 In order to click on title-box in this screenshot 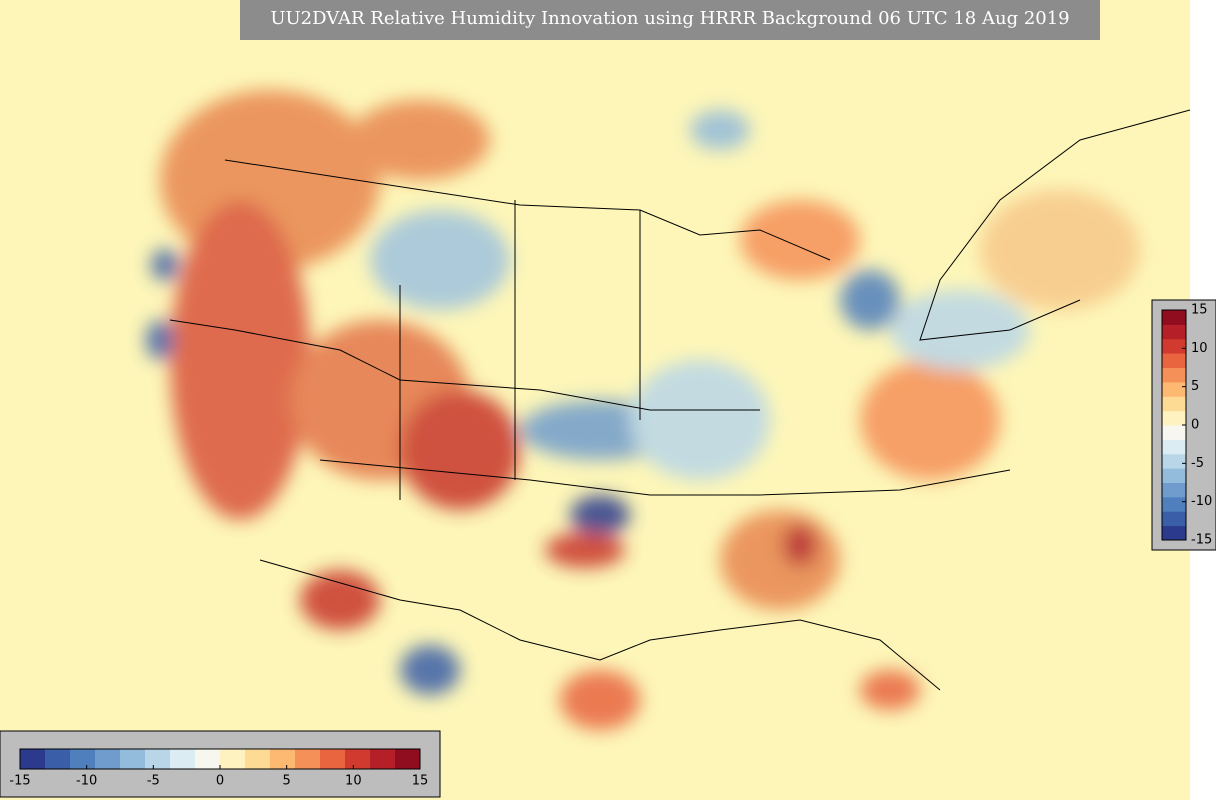, I will do `click(670, 20)`.